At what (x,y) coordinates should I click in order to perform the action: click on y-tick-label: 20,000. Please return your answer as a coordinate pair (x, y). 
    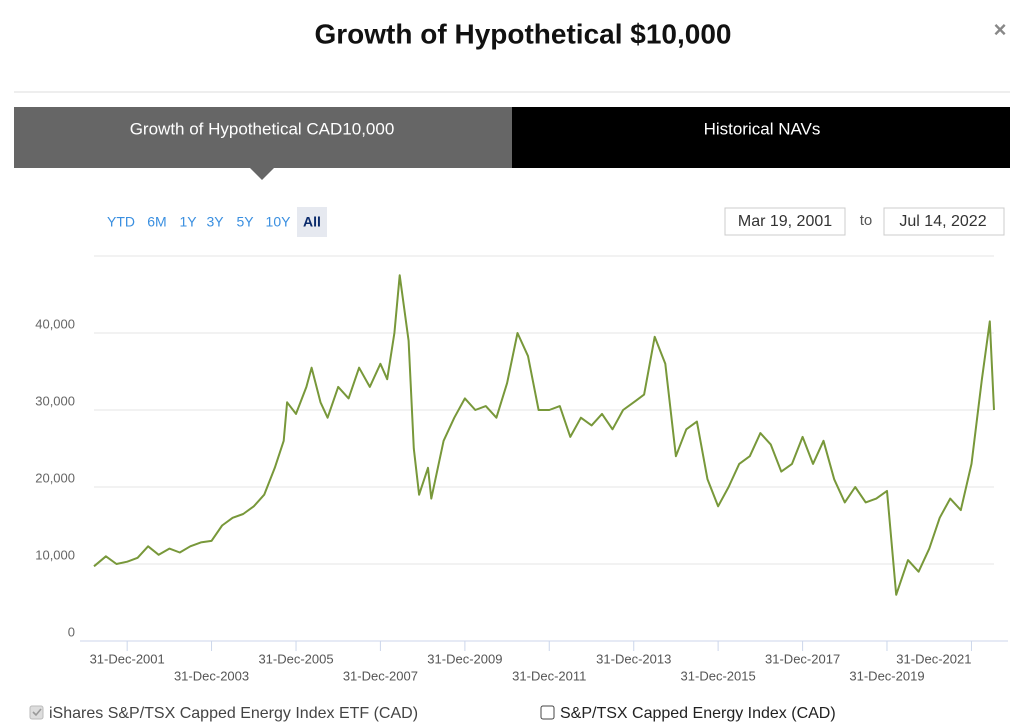
    Looking at the image, I should click on (55, 477).